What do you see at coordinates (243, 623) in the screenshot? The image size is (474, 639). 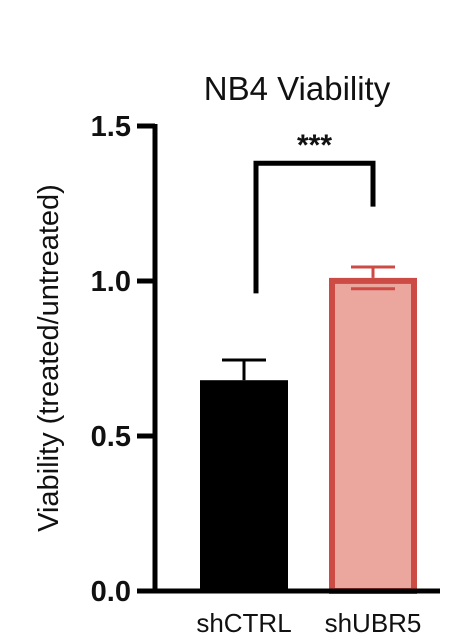 I see `x-tick-label-shCTRL: shCTRL` at bounding box center [243, 623].